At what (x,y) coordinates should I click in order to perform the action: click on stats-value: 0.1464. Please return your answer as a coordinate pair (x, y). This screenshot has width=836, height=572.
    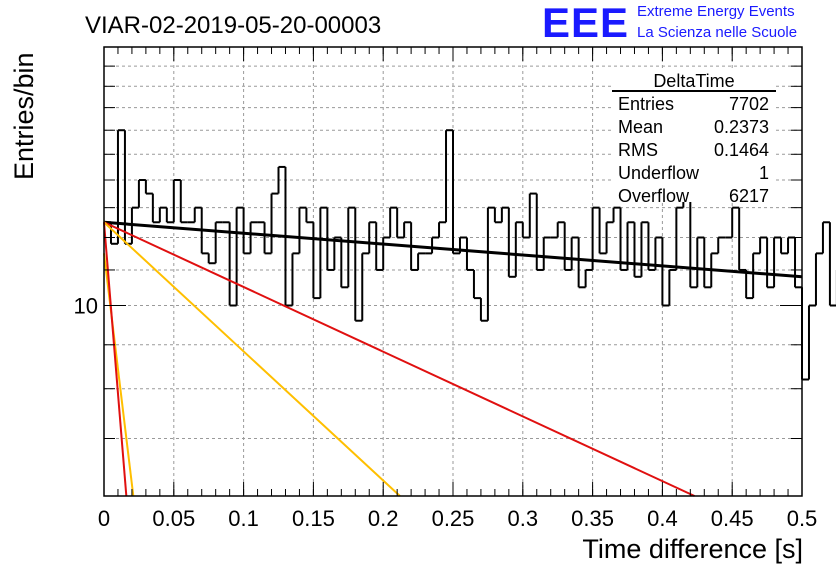
    Looking at the image, I should click on (741, 150).